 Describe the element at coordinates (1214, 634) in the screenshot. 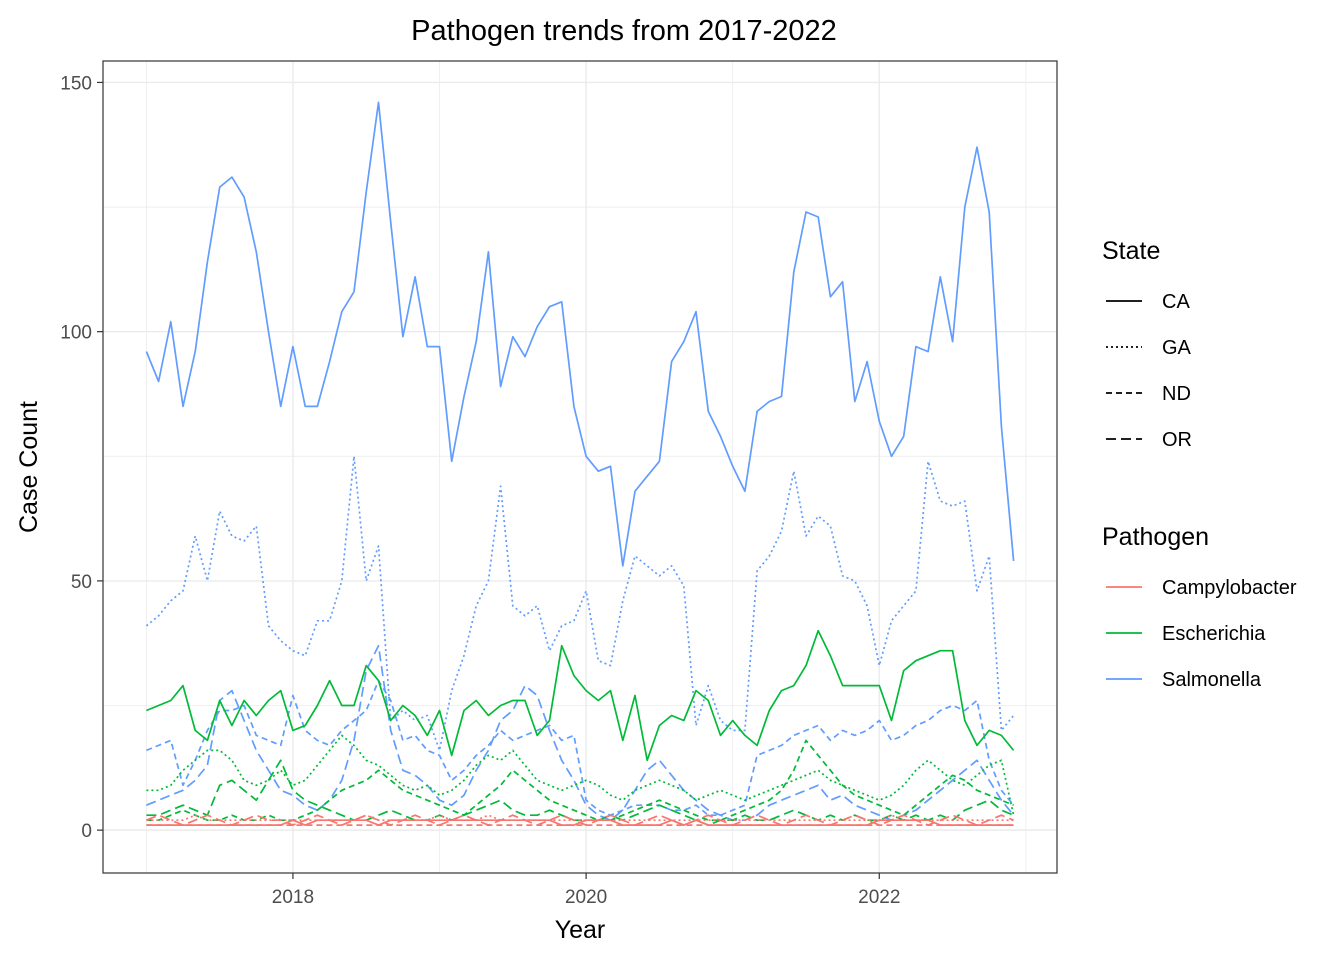

I see `legend-label-escherichia: Escherichia` at that location.